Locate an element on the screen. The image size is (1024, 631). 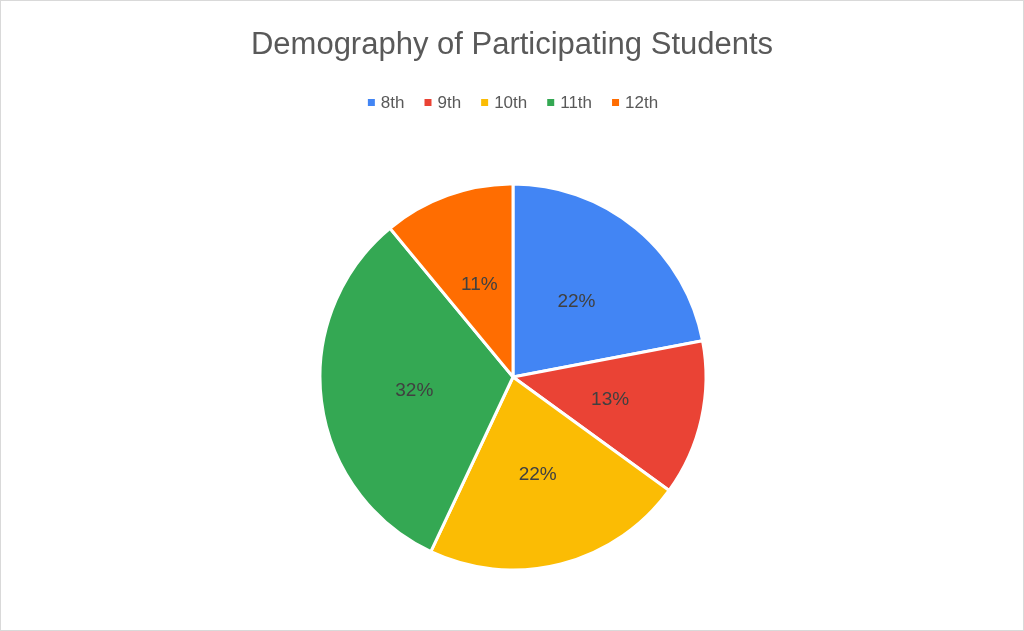
legend-label: 9th is located at coordinates (449, 102).